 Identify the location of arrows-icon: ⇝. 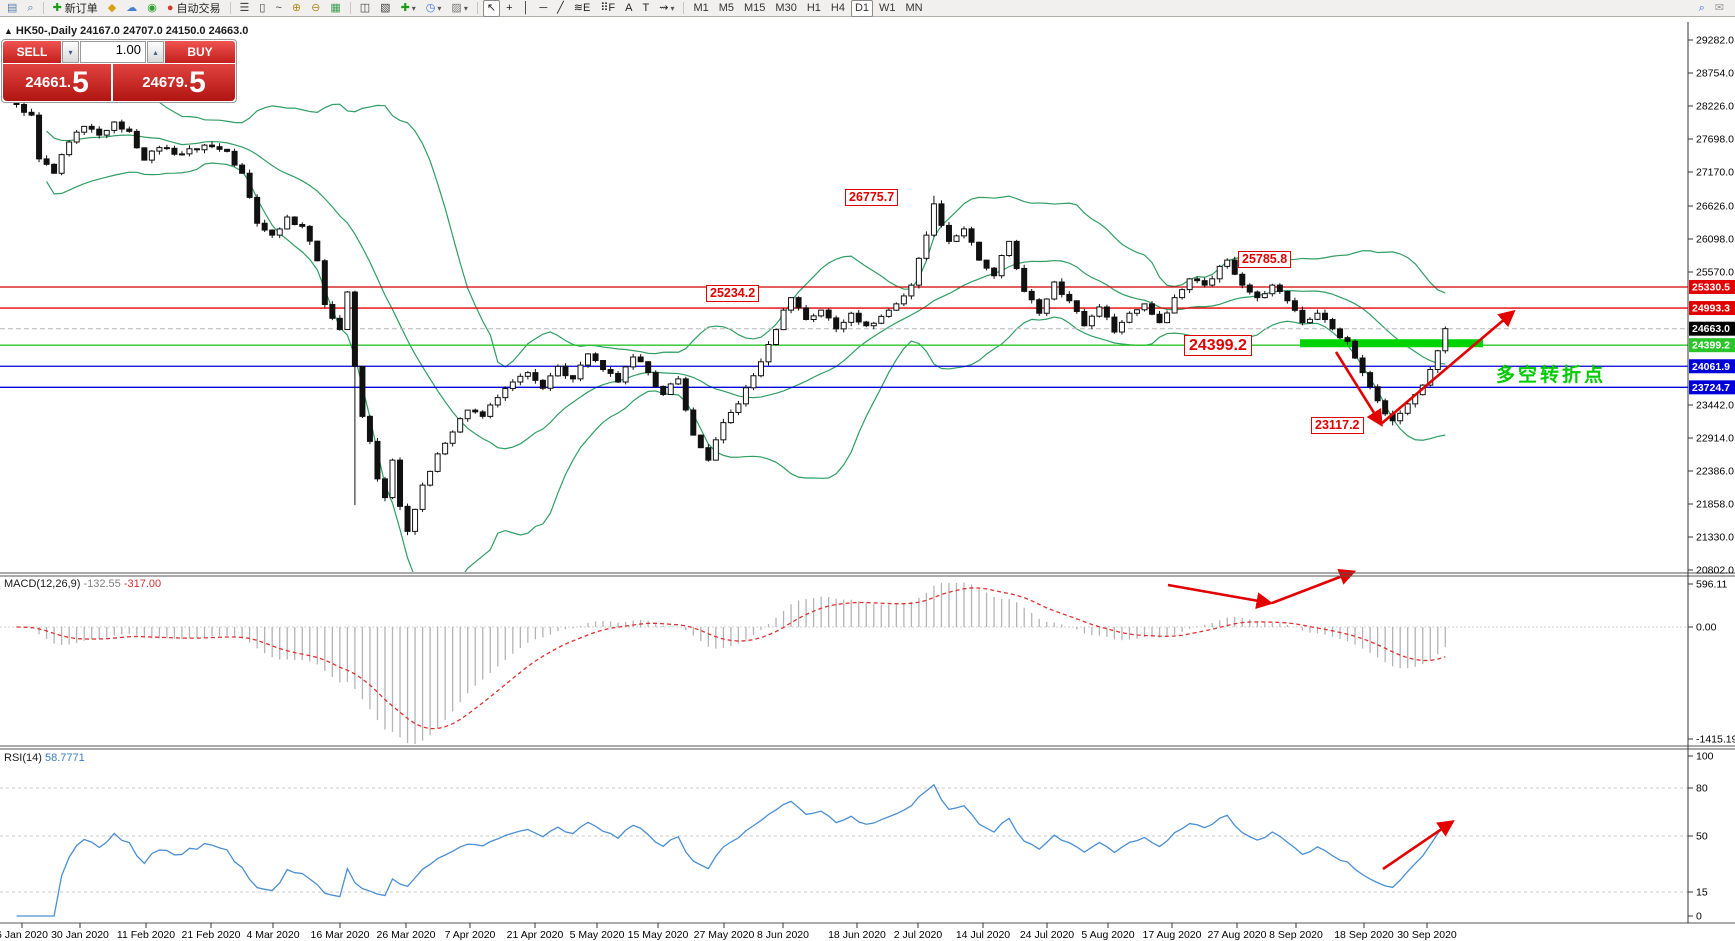
(664, 7).